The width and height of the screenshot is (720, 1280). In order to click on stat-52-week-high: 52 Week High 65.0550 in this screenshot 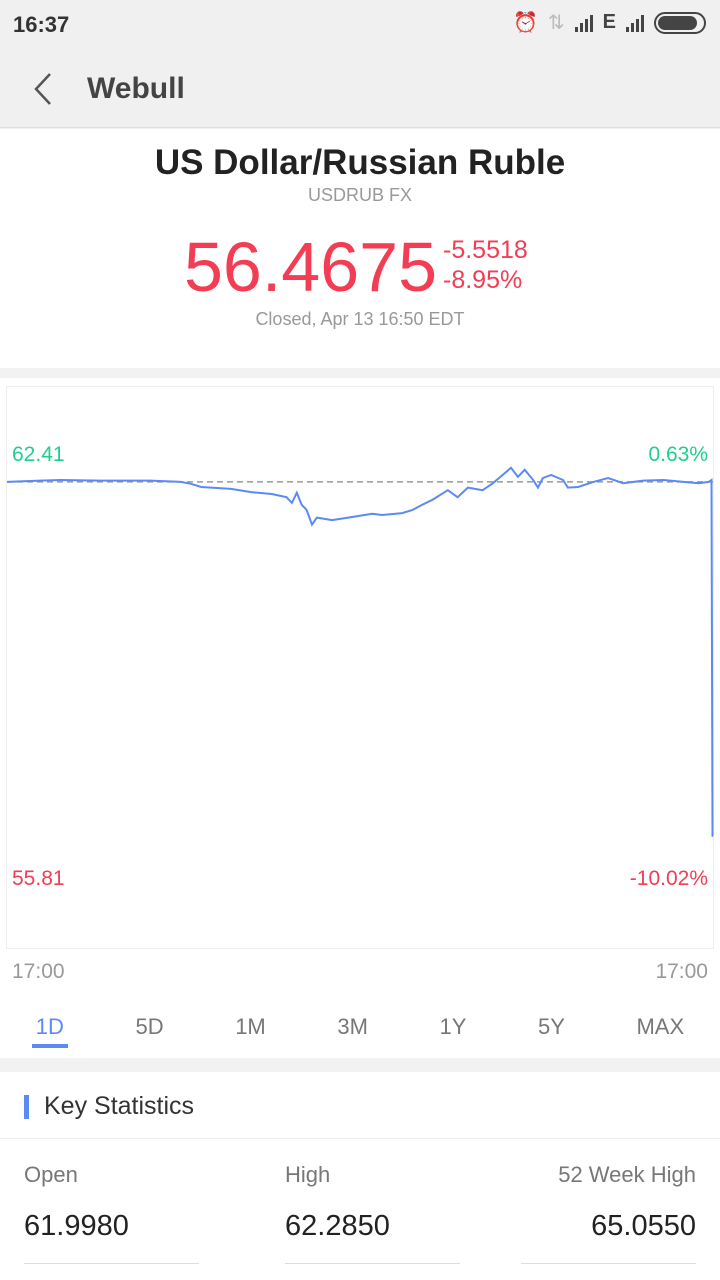, I will do `click(608, 1213)`.